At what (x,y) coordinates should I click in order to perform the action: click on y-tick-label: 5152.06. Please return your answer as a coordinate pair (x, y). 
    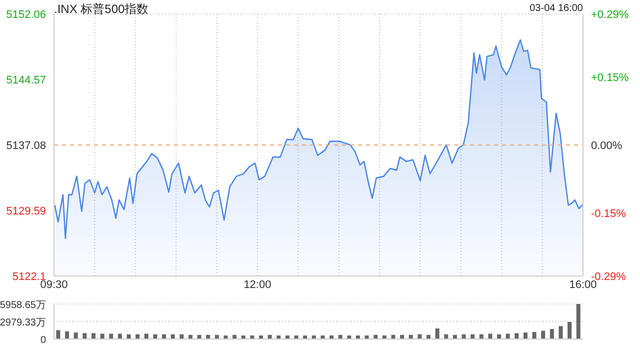
    Looking at the image, I should click on (26, 15).